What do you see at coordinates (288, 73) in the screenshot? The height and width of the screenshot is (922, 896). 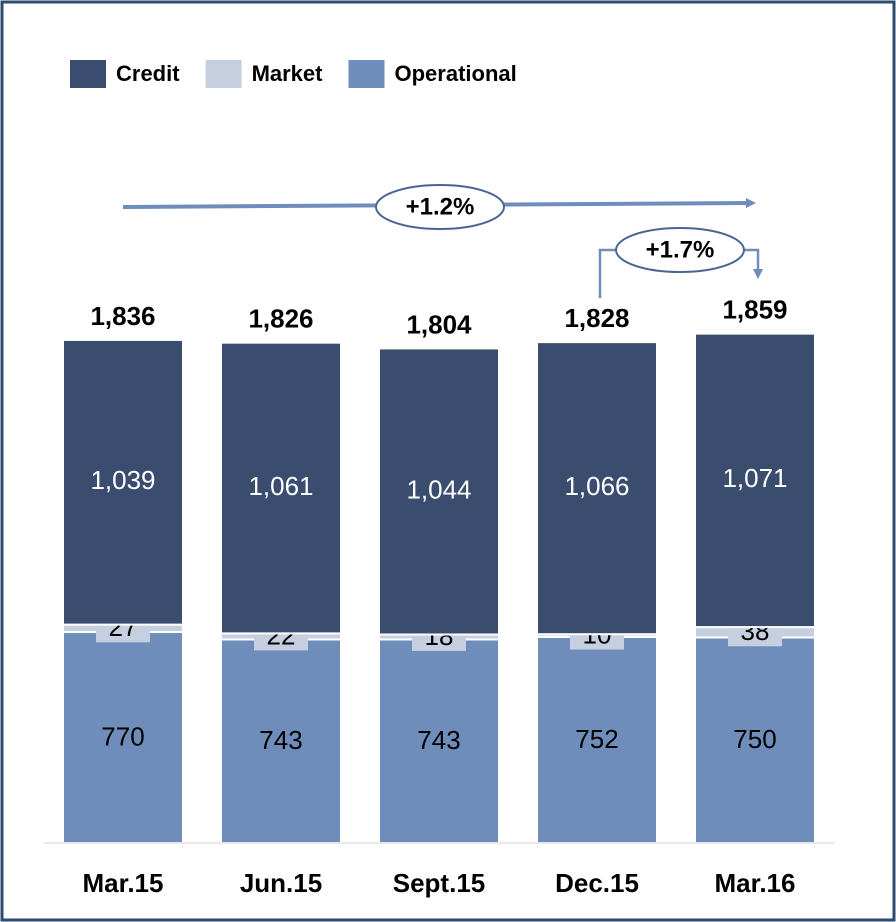 I see `legend-label: Market` at bounding box center [288, 73].